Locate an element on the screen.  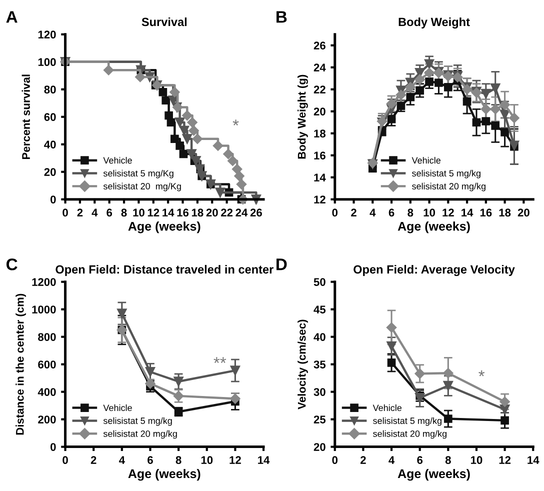
y-tick-label: 60 is located at coordinates (50, 117).